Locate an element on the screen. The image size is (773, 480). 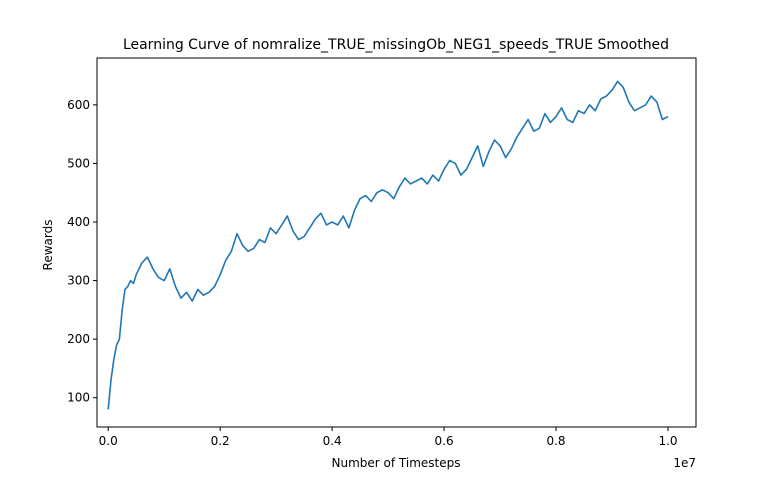
x-tick-label: 0.0 is located at coordinates (108, 441).